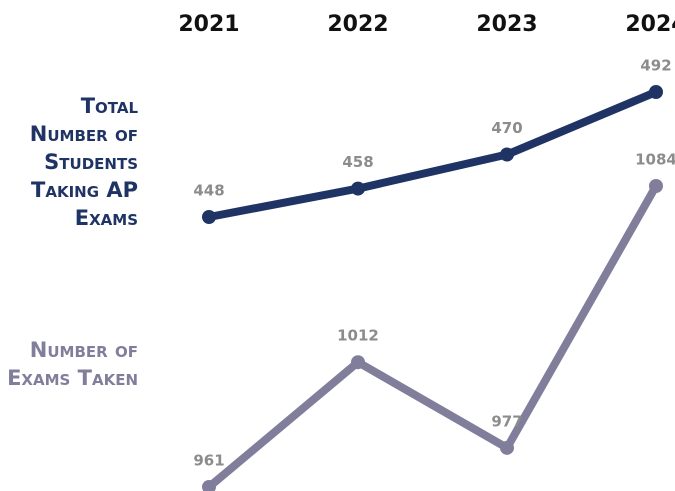  What do you see at coordinates (655, 66) in the screenshot?
I see `value-label: 492` at bounding box center [655, 66].